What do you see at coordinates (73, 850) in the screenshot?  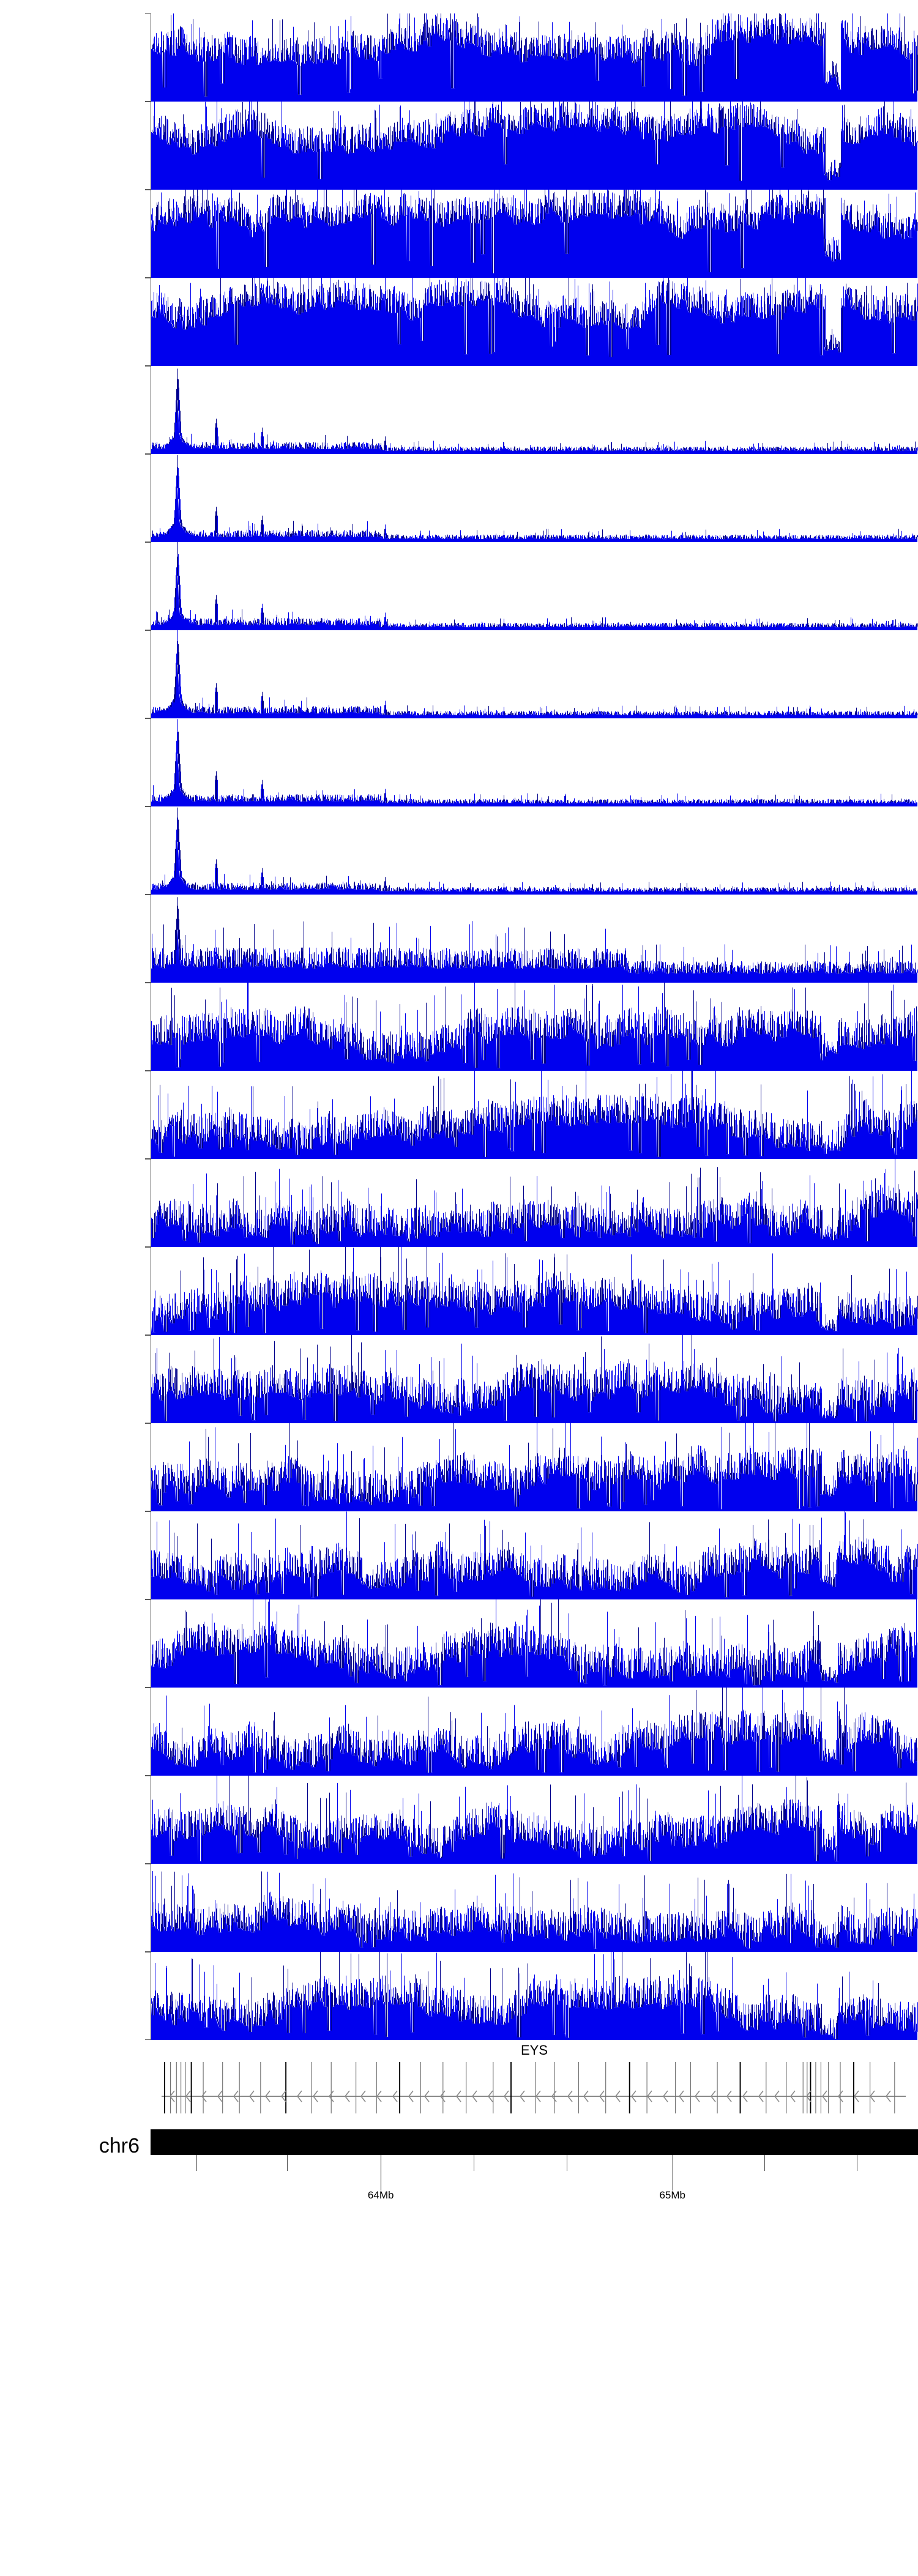 I see `track-label-GSM5550308` at bounding box center [73, 850].